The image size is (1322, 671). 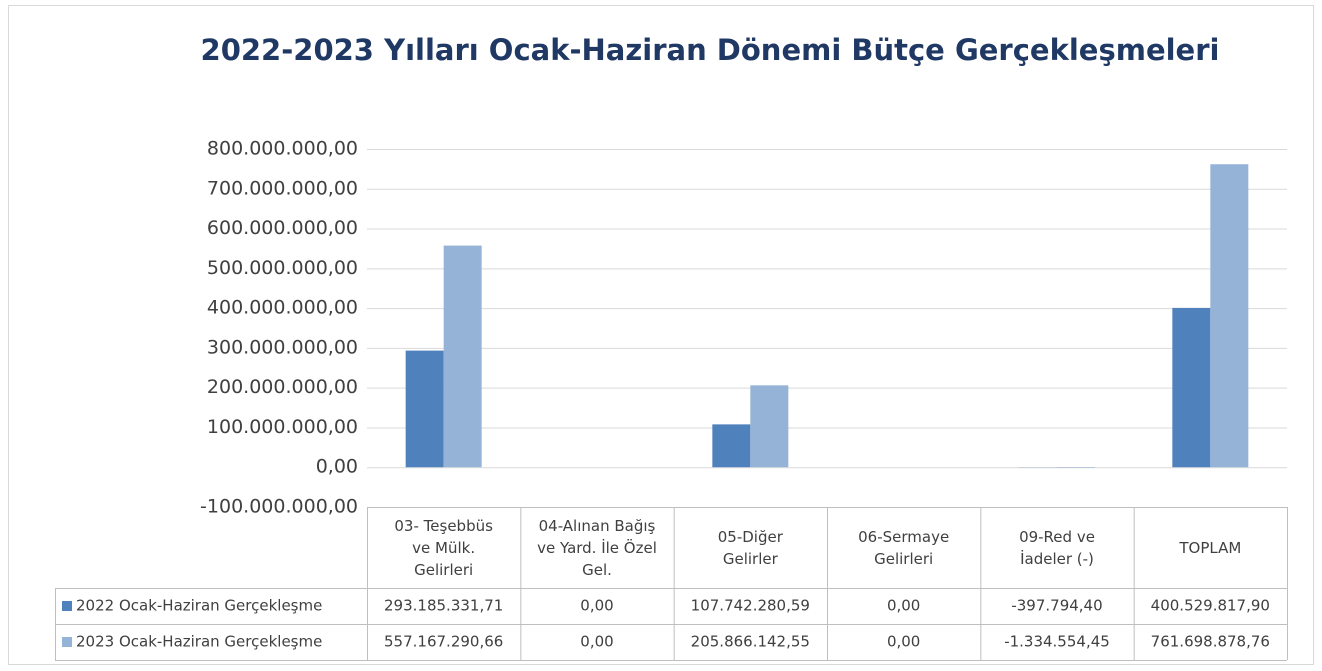 What do you see at coordinates (750, 606) in the screenshot?
I see `table-value: 107.742.280,59` at bounding box center [750, 606].